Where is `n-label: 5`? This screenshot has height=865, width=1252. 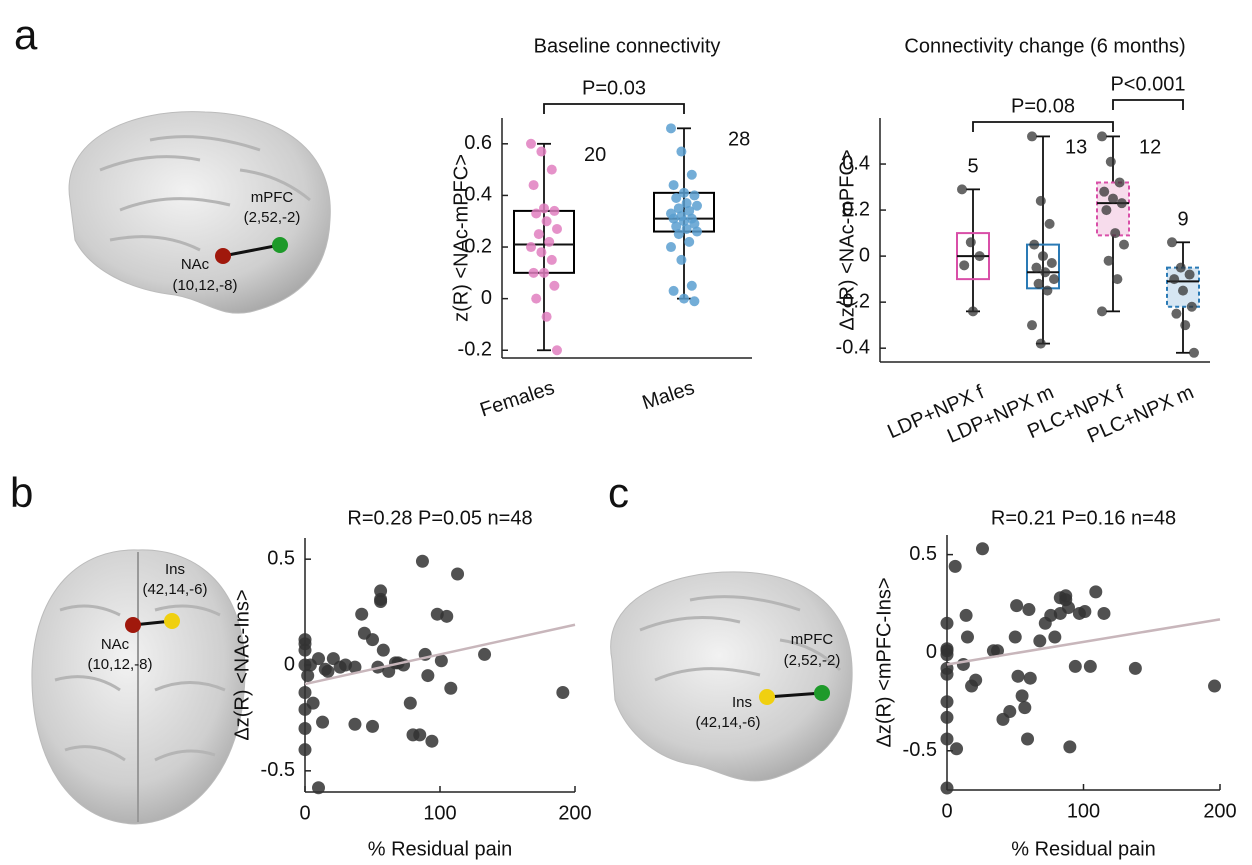
n-label: 5 is located at coordinates (972, 167).